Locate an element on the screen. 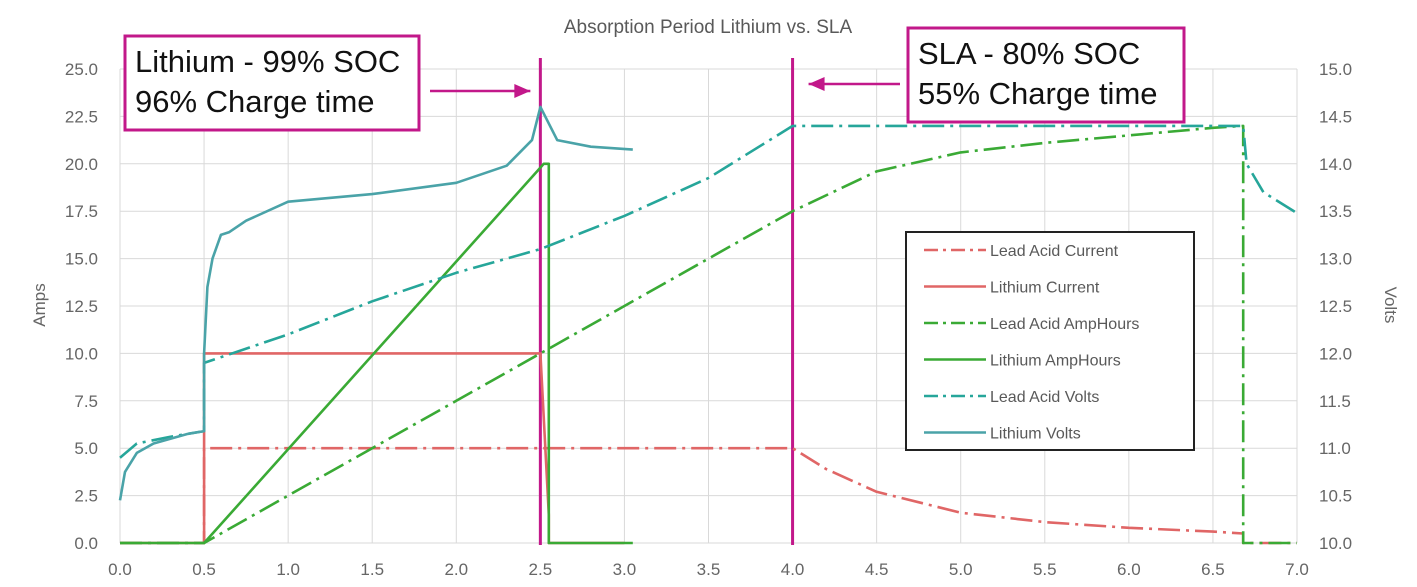 The width and height of the screenshot is (1417, 587). y-tick-label-right: 15.0 is located at coordinates (1335, 69).